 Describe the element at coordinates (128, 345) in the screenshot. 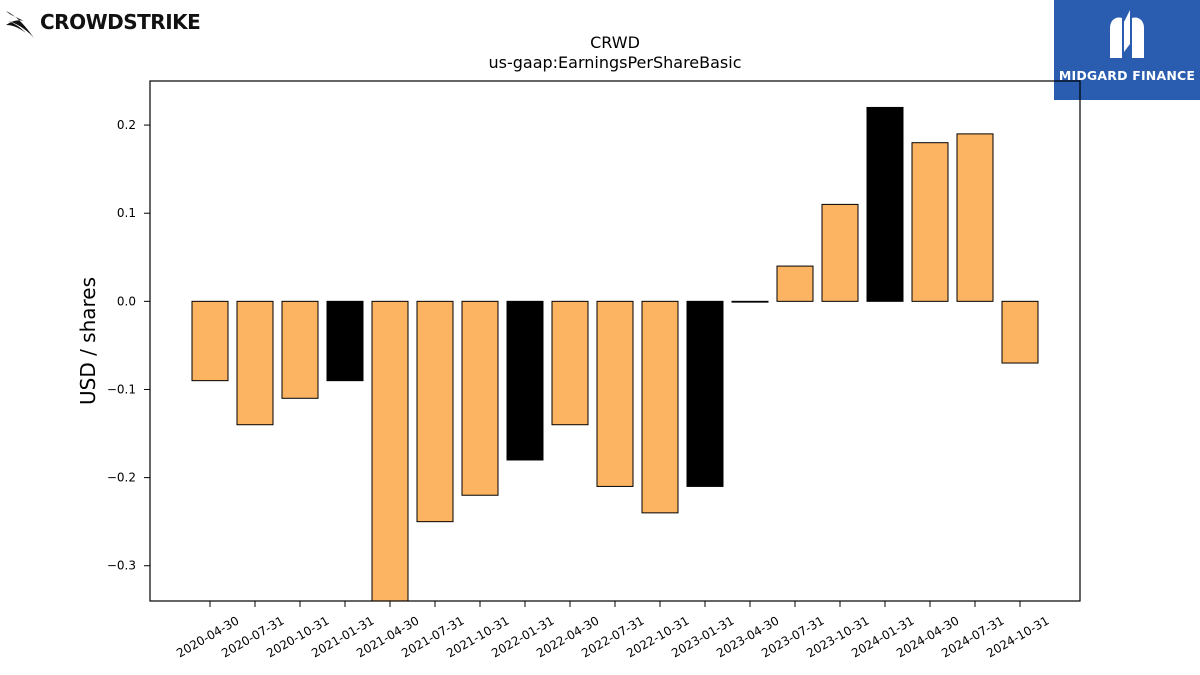

I see `y-axis: −0.3 −0.2 −0.1 0.0 0.1 0.2` at that location.